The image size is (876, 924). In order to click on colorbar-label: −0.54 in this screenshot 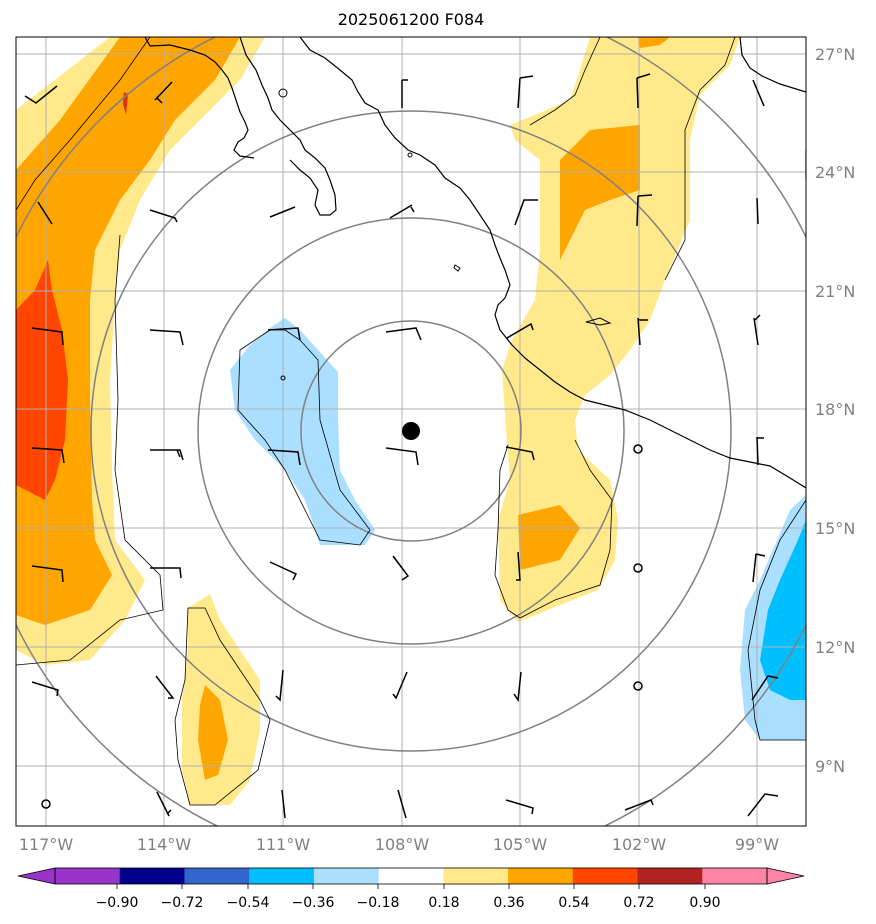, I will do `click(248, 903)`.